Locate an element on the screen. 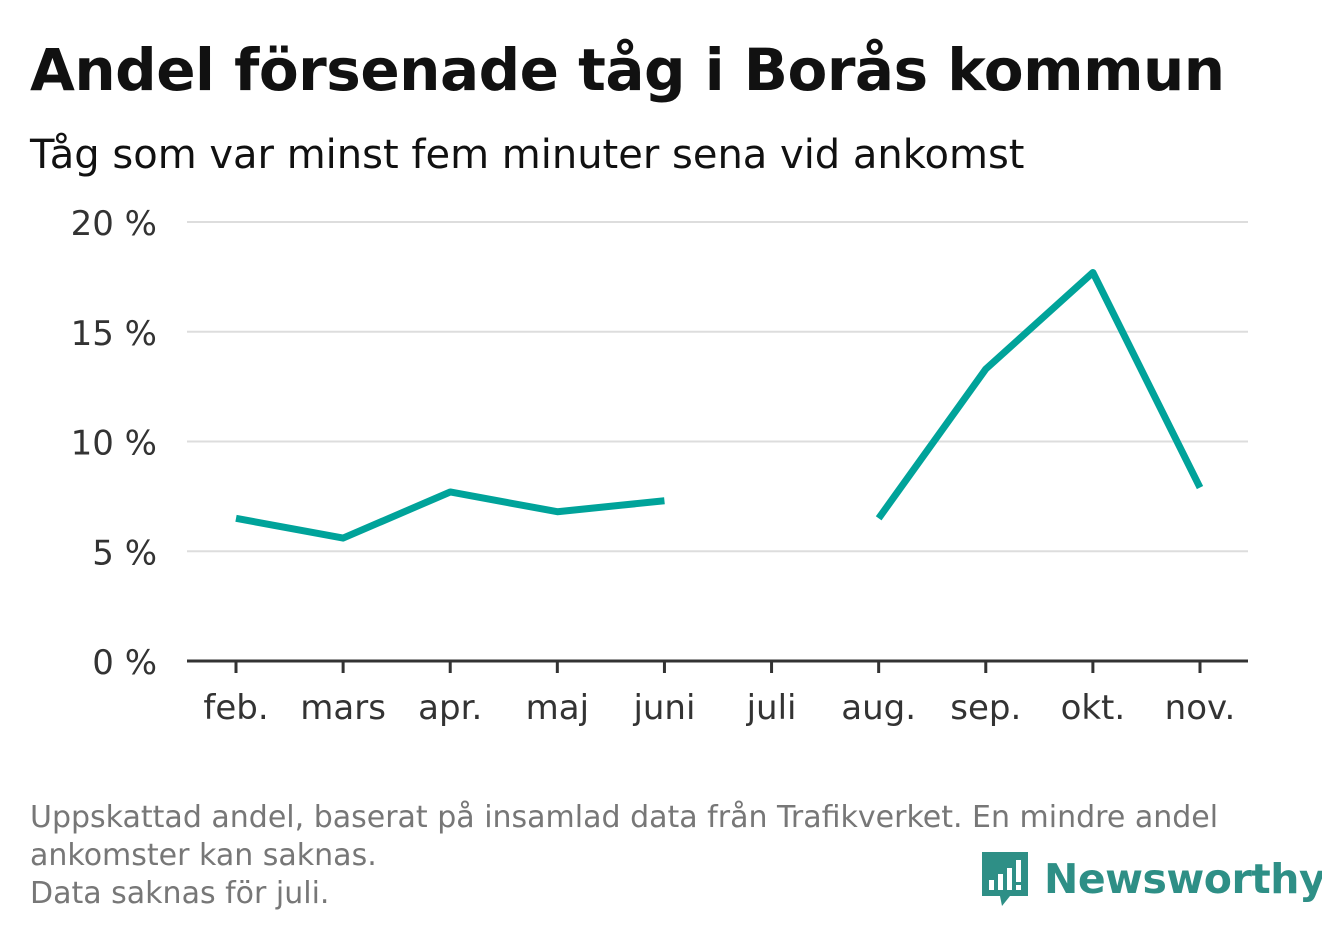  y-tick-label: 10 % is located at coordinates (114, 444).